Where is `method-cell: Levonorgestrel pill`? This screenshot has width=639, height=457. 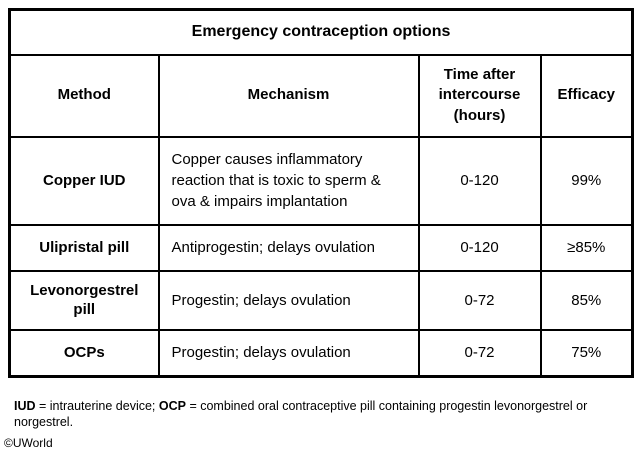
method-cell: Levonorgestrel pill is located at coordinates (84, 300).